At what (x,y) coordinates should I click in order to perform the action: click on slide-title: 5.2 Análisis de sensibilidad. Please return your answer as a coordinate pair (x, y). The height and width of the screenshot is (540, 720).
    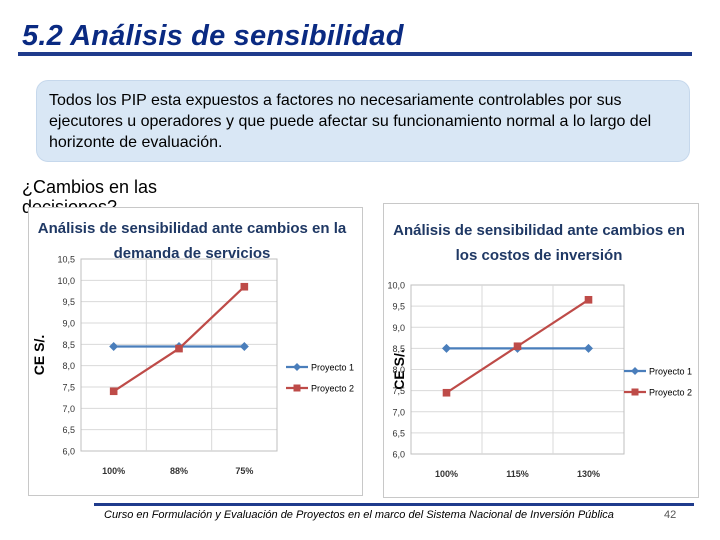
    Looking at the image, I should click on (213, 36).